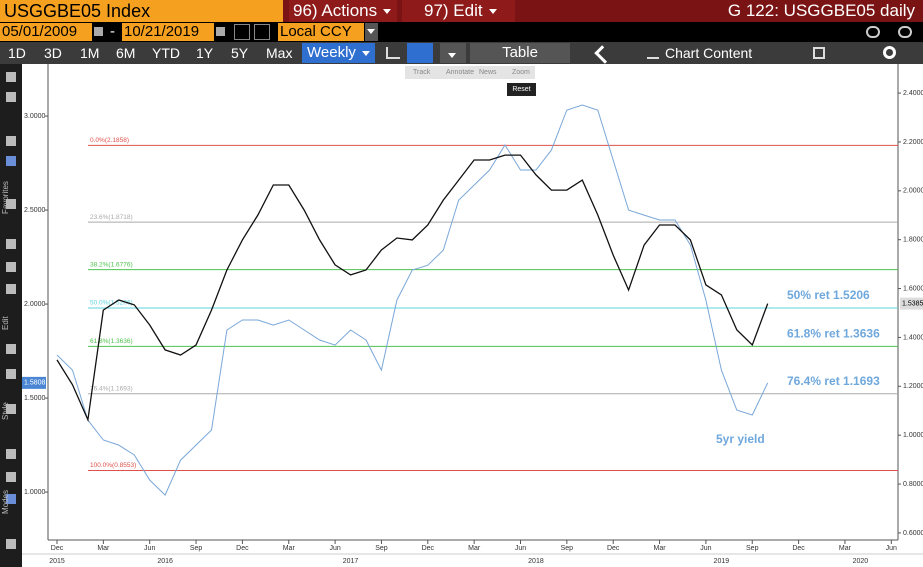 This screenshot has height=567, width=923. I want to click on y2-tick-label: 1.2000, so click(913, 386).